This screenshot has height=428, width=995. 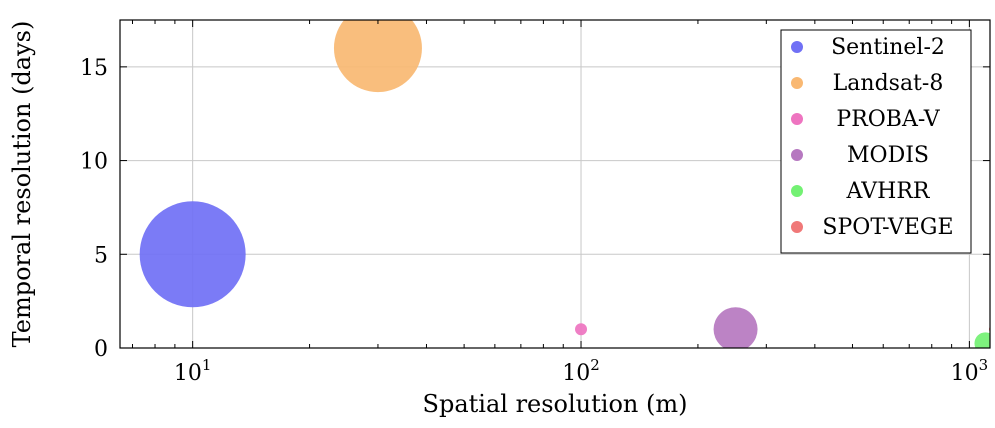 What do you see at coordinates (888, 119) in the screenshot?
I see `legend-label-proba-v: PROBA-V` at bounding box center [888, 119].